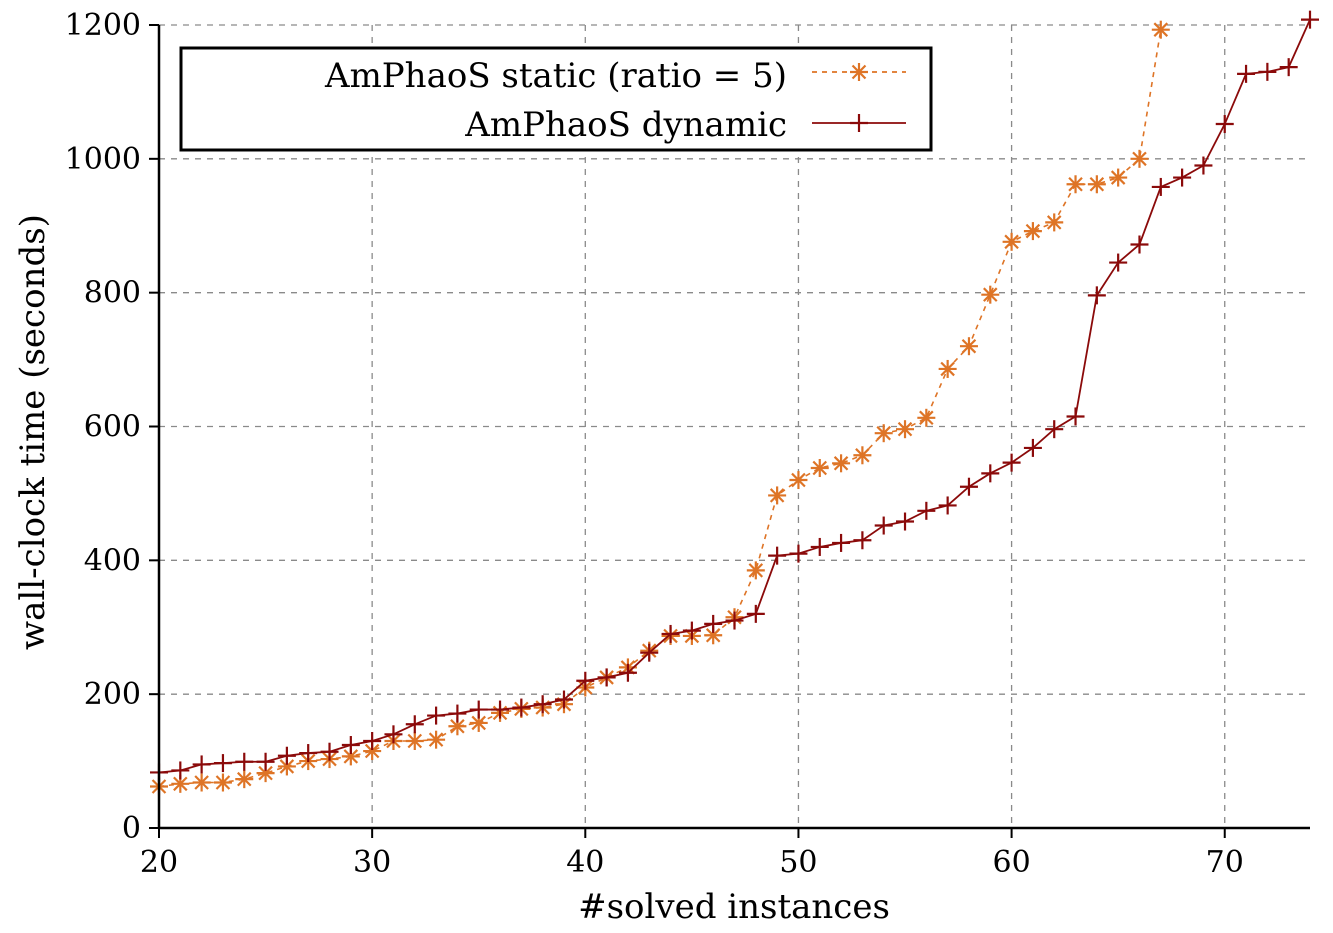 The width and height of the screenshot is (1333, 933). I want to click on y-tick-label: 800, so click(112, 293).